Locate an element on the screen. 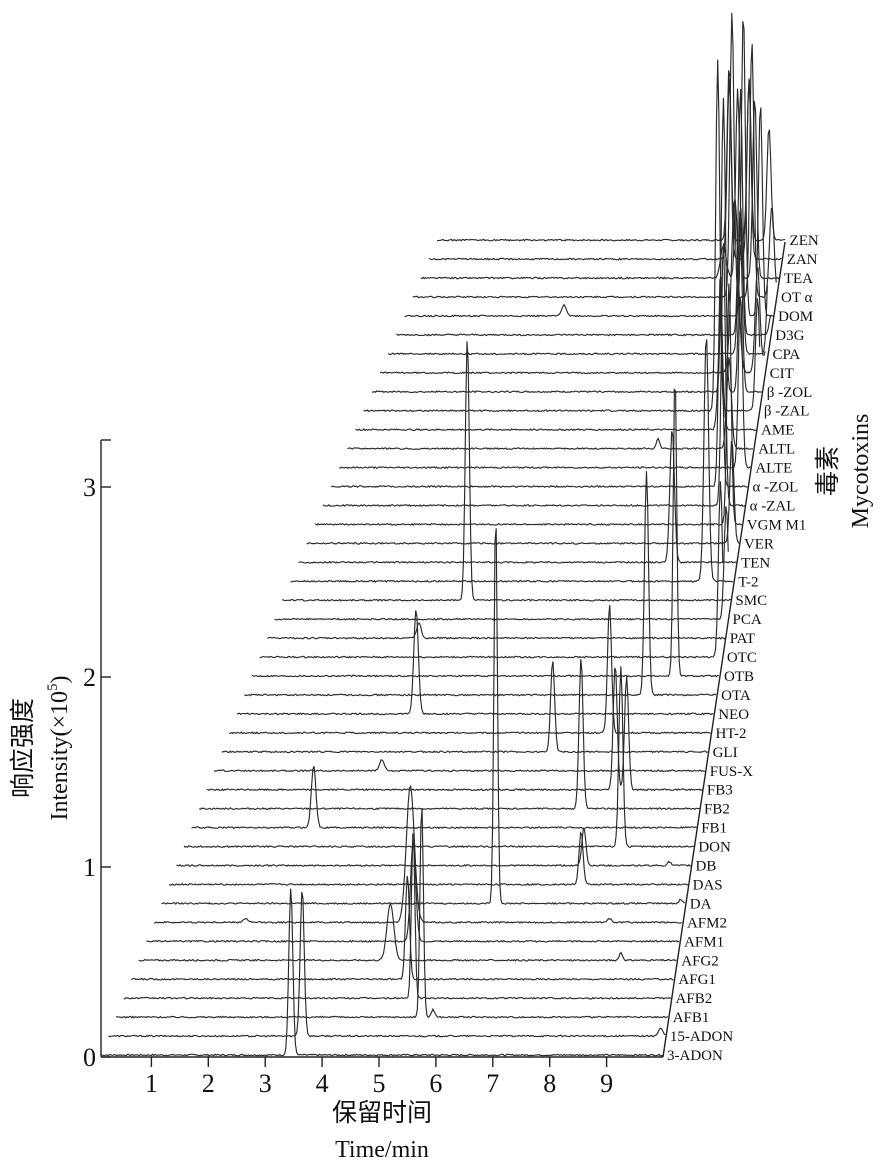 Image resolution: width=892 pixels, height=1163 pixels. toxin-label-cit: CIT is located at coordinates (782, 374).